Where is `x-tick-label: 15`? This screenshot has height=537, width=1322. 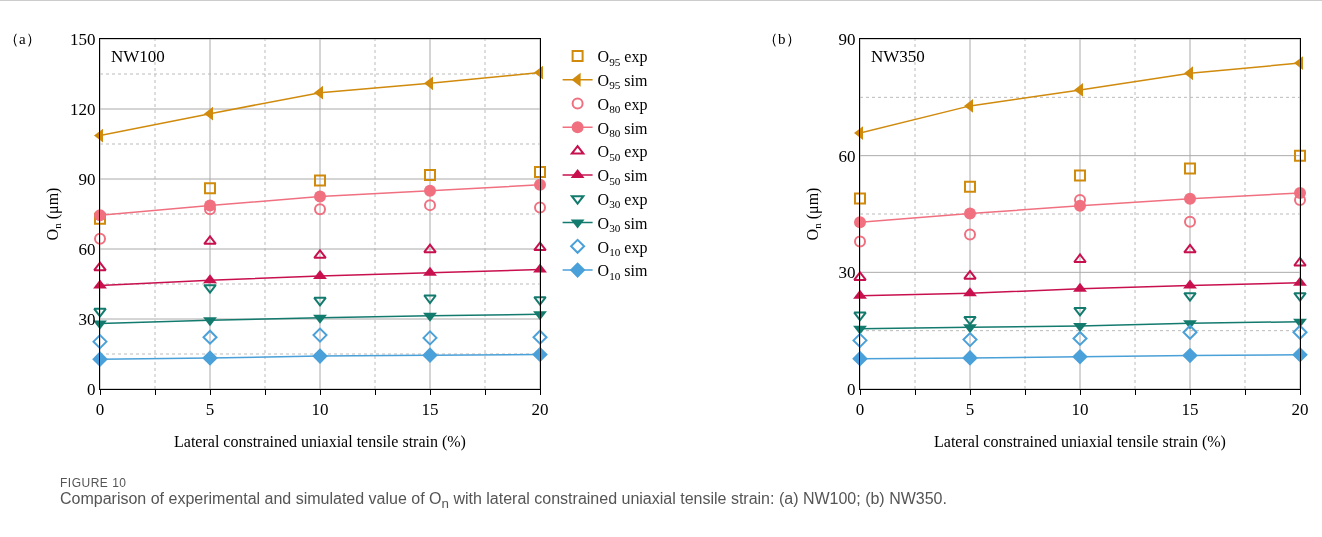
x-tick-label: 15 is located at coordinates (430, 410).